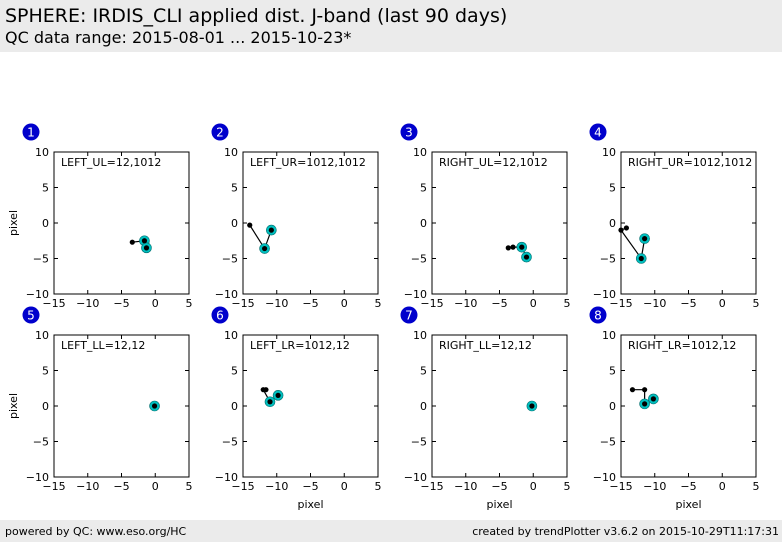 This screenshot has width=782, height=542. What do you see at coordinates (310, 504) in the screenshot?
I see `x-axis-label: pixel` at bounding box center [310, 504].